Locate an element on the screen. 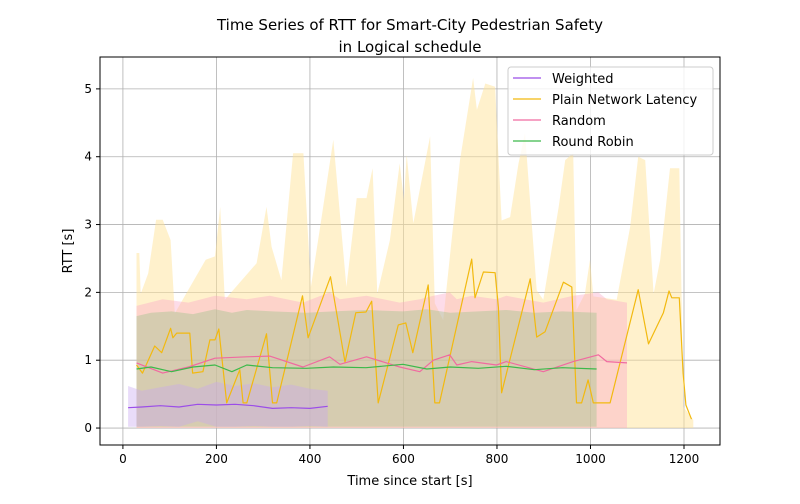 The image size is (800, 504). legend-box is located at coordinates (610, 111).